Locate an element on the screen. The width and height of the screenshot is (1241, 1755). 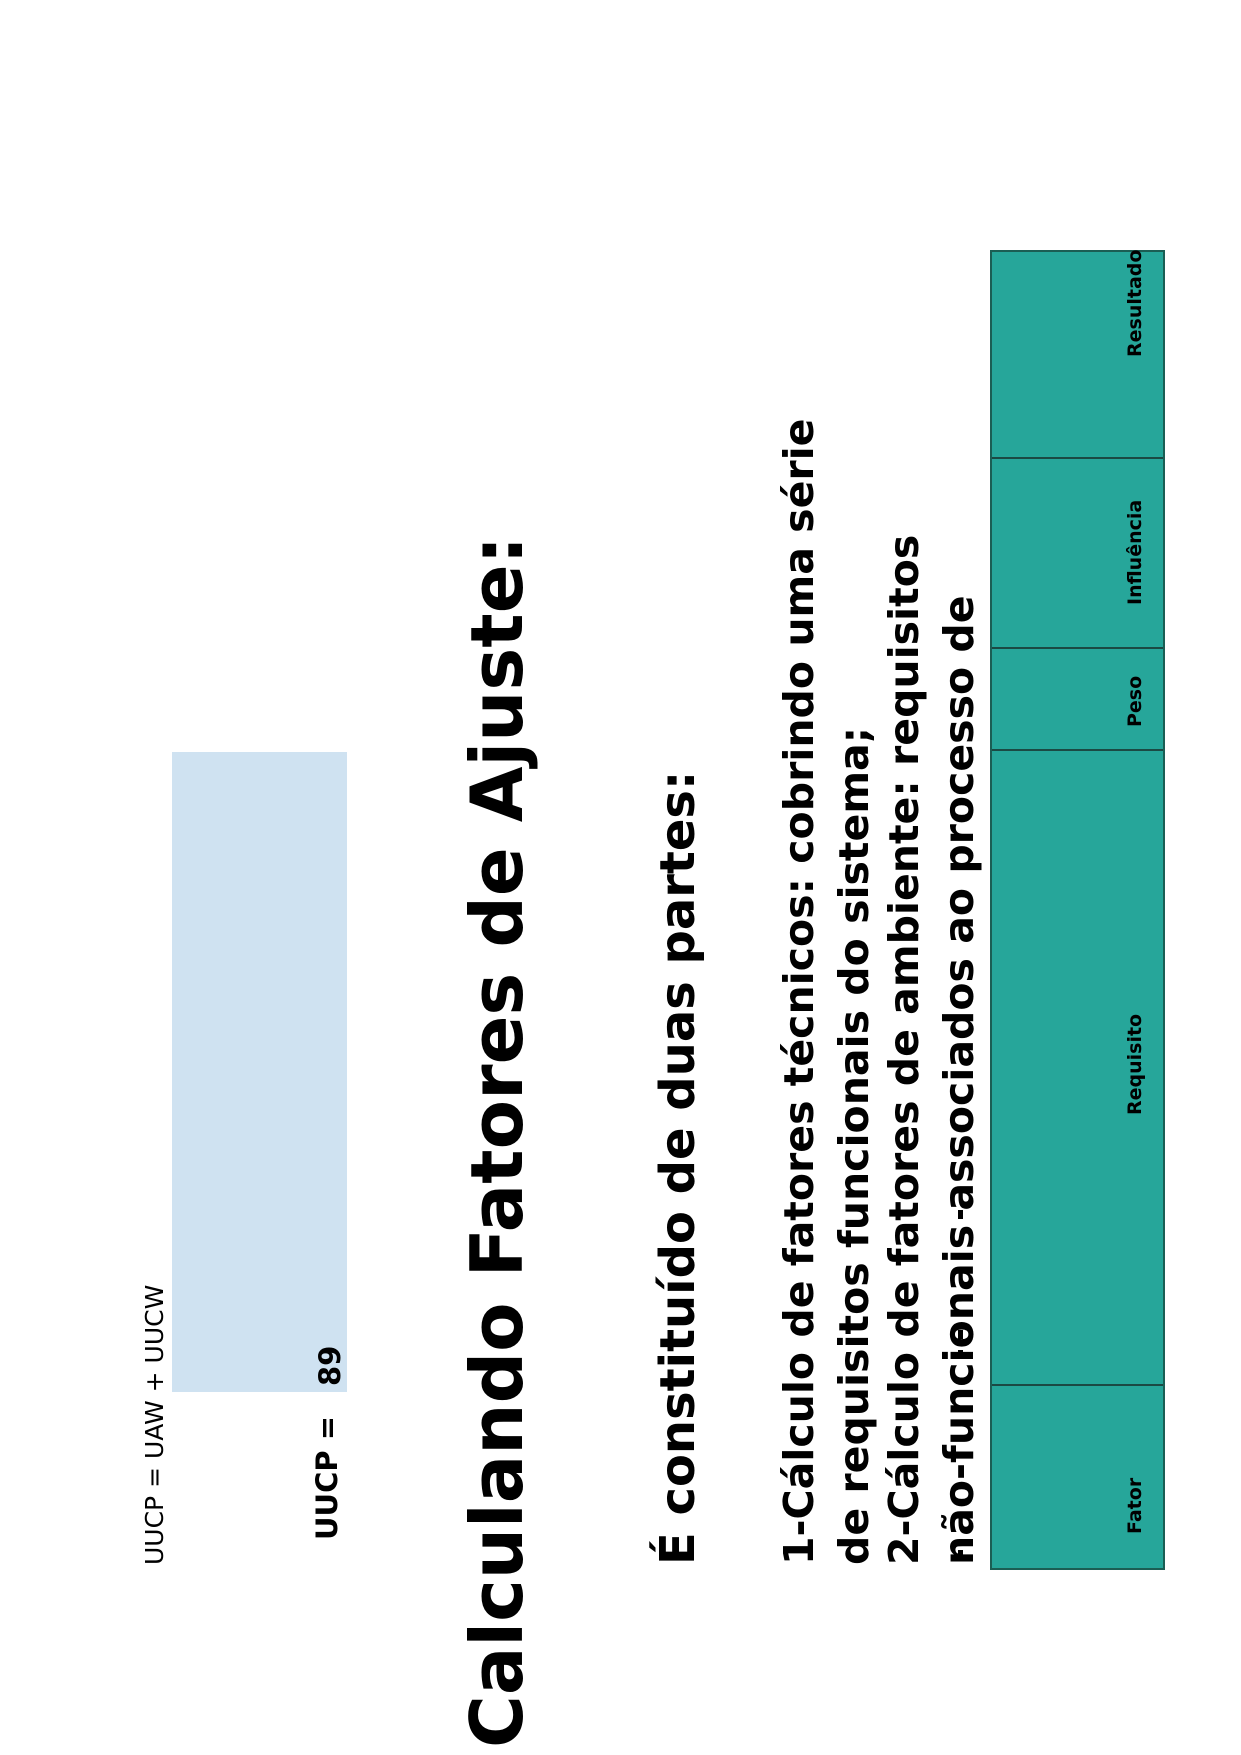
page-subtitle: É constituído de duas partes: is located at coordinates (678, 1167).